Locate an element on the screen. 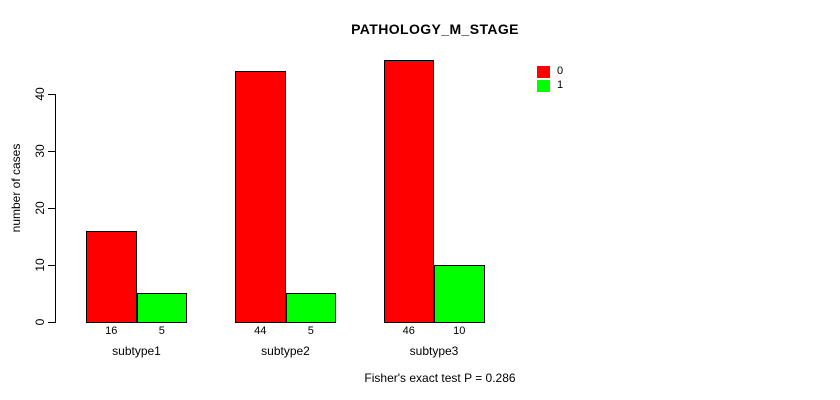 The width and height of the screenshot is (840, 400). y-tick-label: 20 is located at coordinates (40, 208).